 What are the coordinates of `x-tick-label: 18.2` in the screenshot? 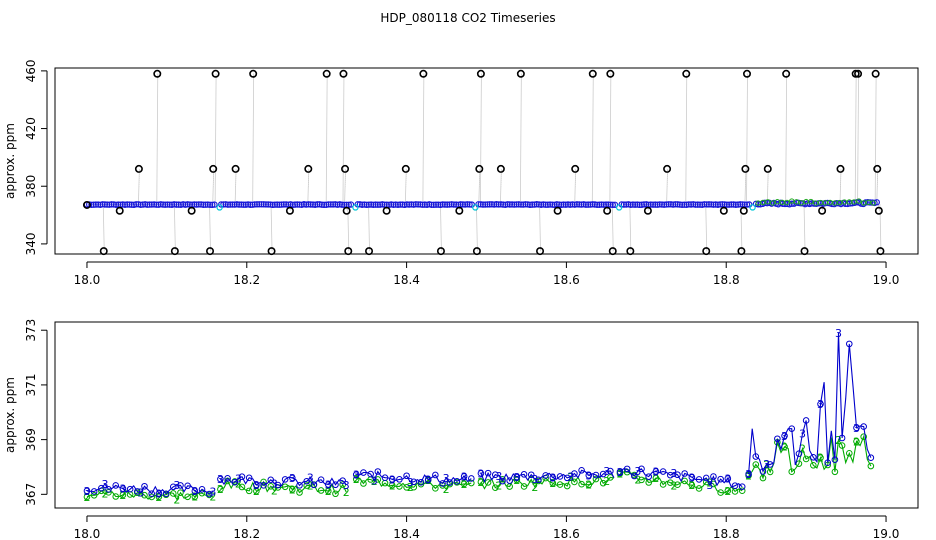 It's located at (246, 533).